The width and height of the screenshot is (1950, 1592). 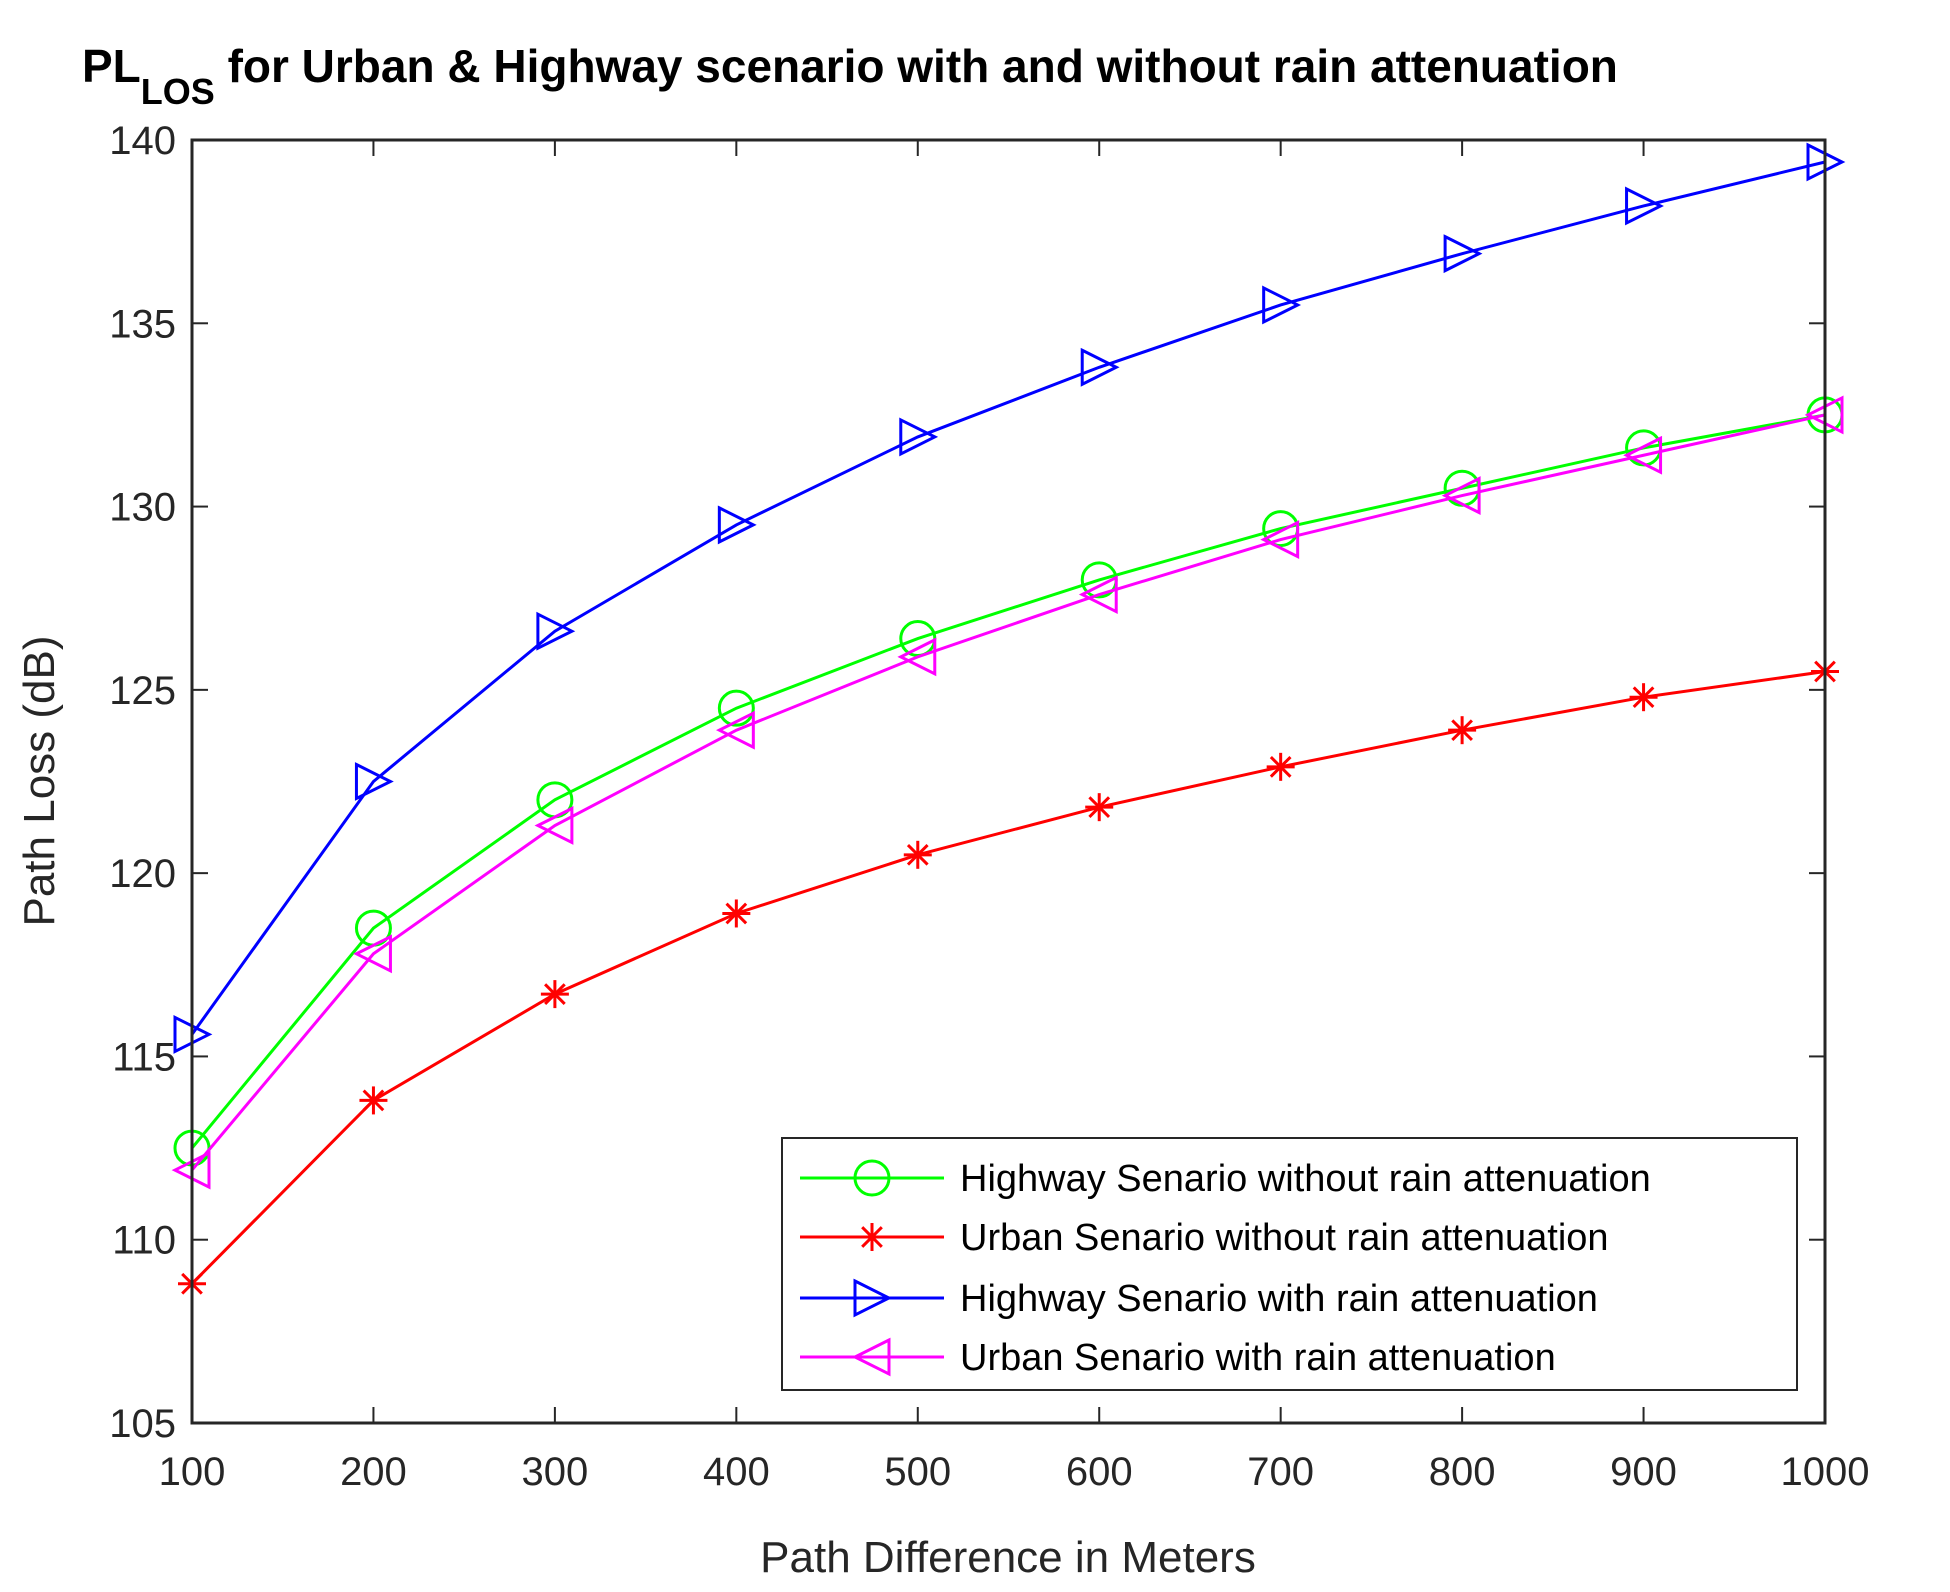 What do you see at coordinates (144, 1057) in the screenshot?
I see `y-tick-label: 115` at bounding box center [144, 1057].